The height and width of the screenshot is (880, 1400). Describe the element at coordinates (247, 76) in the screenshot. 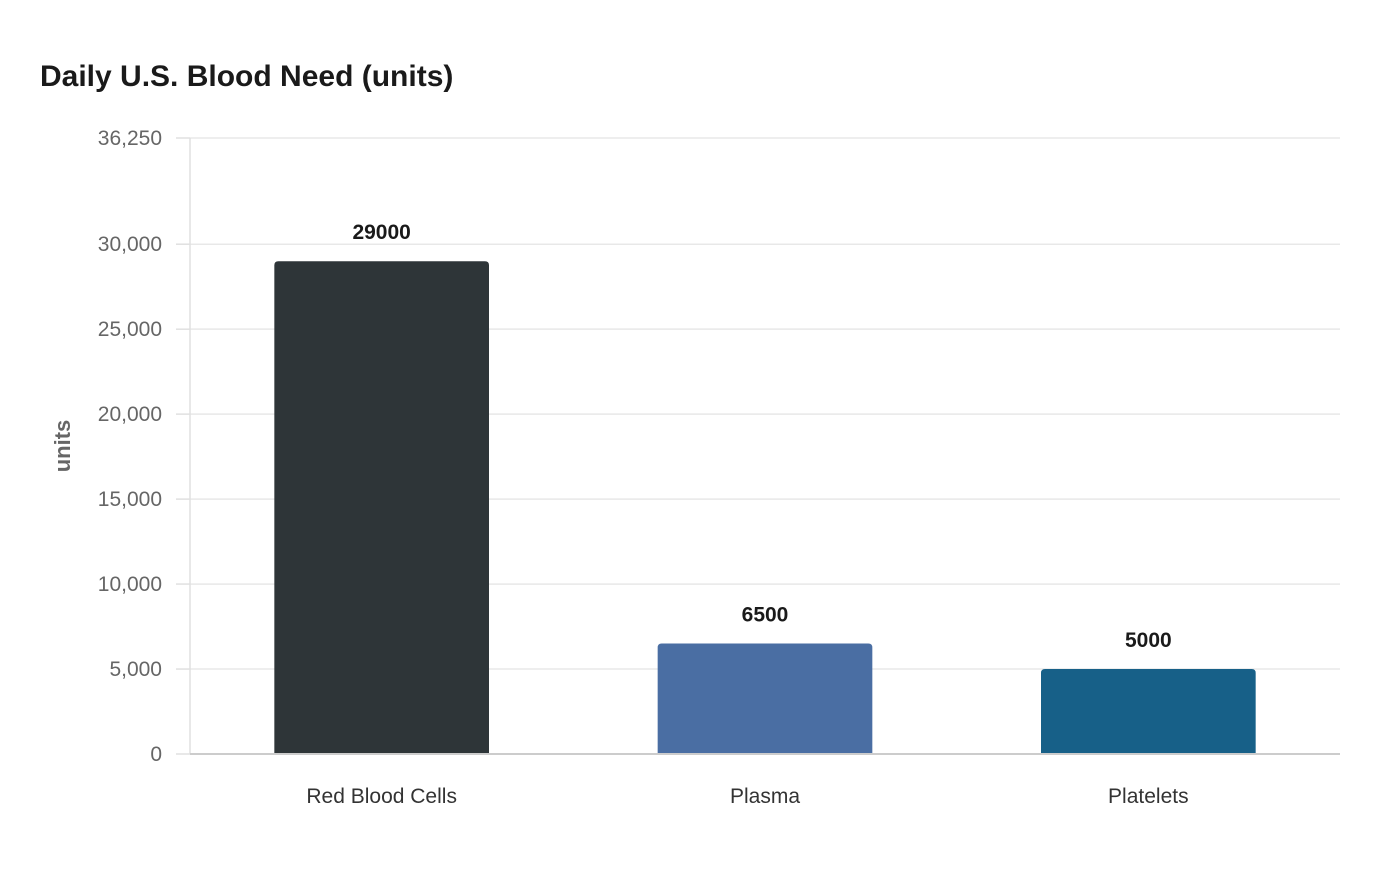

I see `chart-title: Daily U.S. Blood Need (units)` at that location.